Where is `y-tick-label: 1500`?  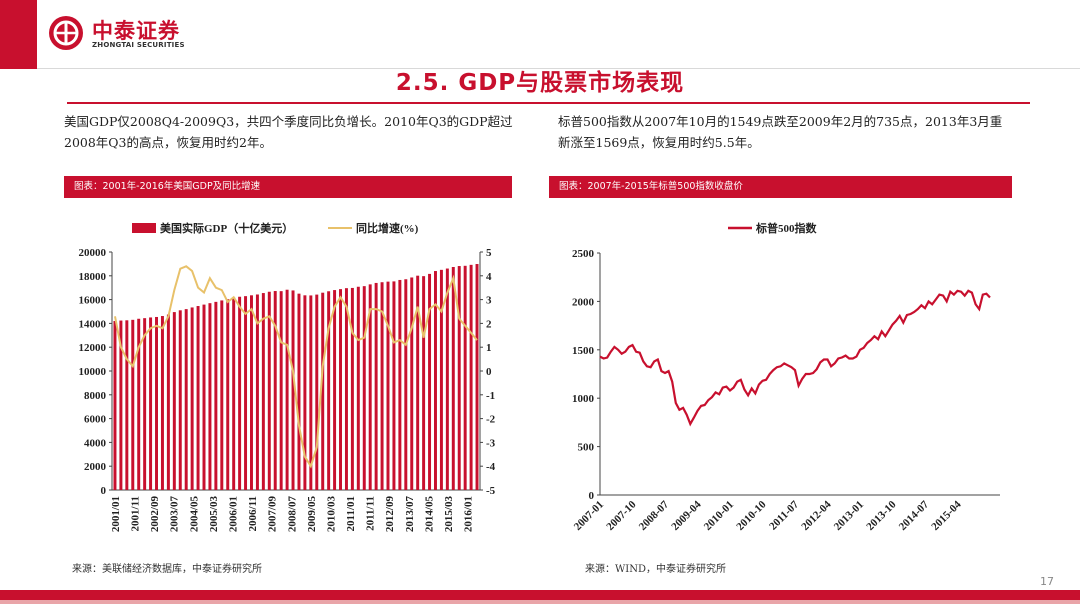
y-tick-label: 1500 is located at coordinates (583, 351).